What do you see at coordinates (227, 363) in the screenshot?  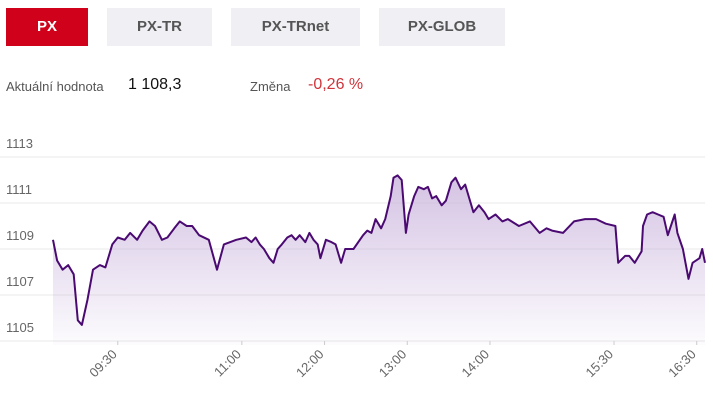 I see `x-tick-label: 11:00` at bounding box center [227, 363].